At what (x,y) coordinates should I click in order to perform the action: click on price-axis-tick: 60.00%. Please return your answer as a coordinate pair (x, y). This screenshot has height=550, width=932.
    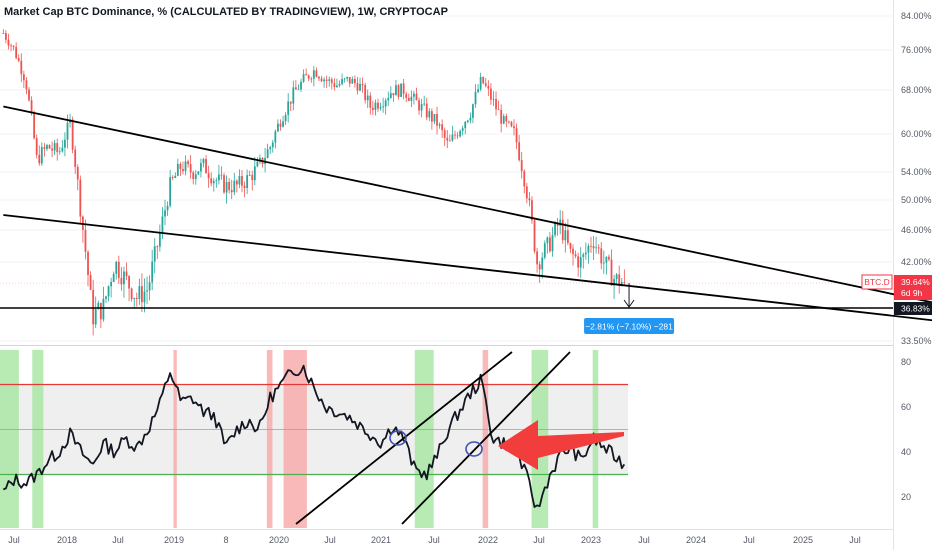
    Looking at the image, I should click on (916, 134).